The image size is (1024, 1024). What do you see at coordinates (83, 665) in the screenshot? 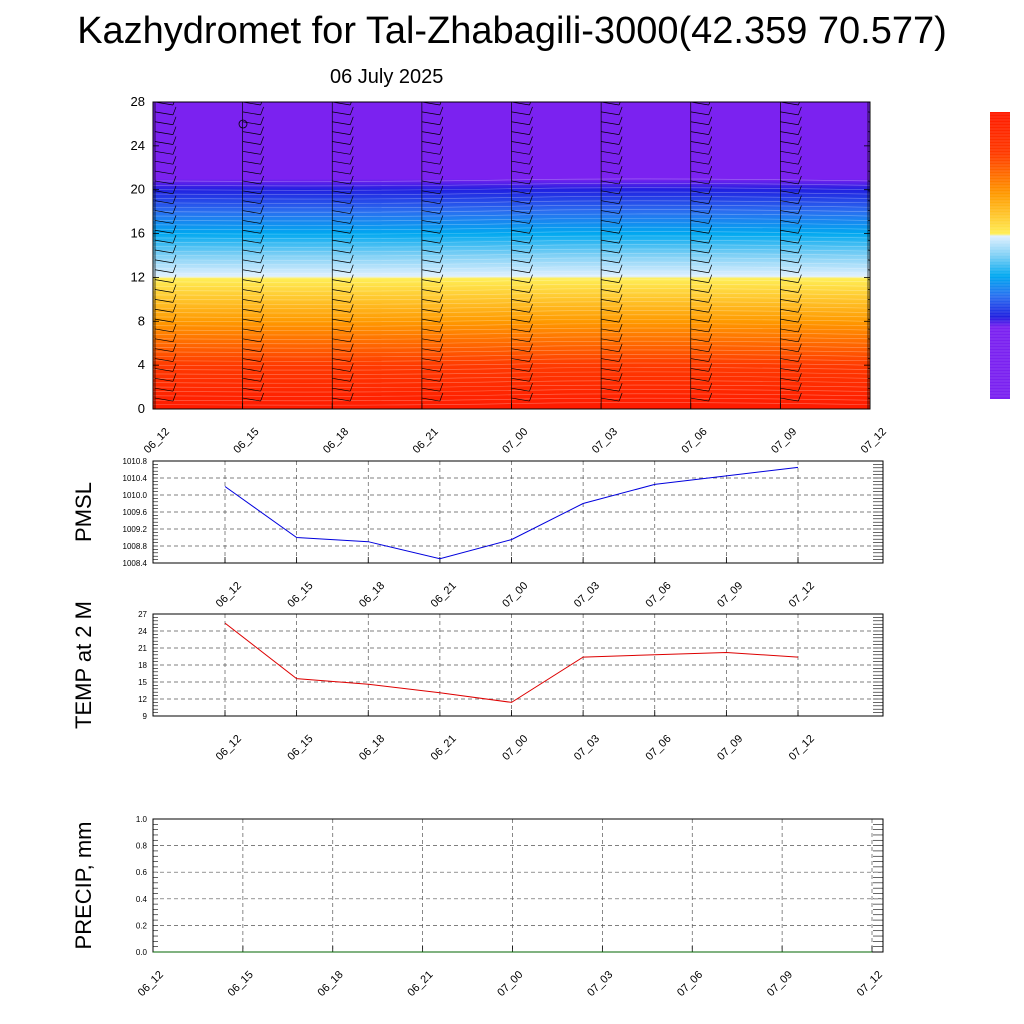
I see `y-axis-label: TEMP at 2 M` at bounding box center [83, 665].